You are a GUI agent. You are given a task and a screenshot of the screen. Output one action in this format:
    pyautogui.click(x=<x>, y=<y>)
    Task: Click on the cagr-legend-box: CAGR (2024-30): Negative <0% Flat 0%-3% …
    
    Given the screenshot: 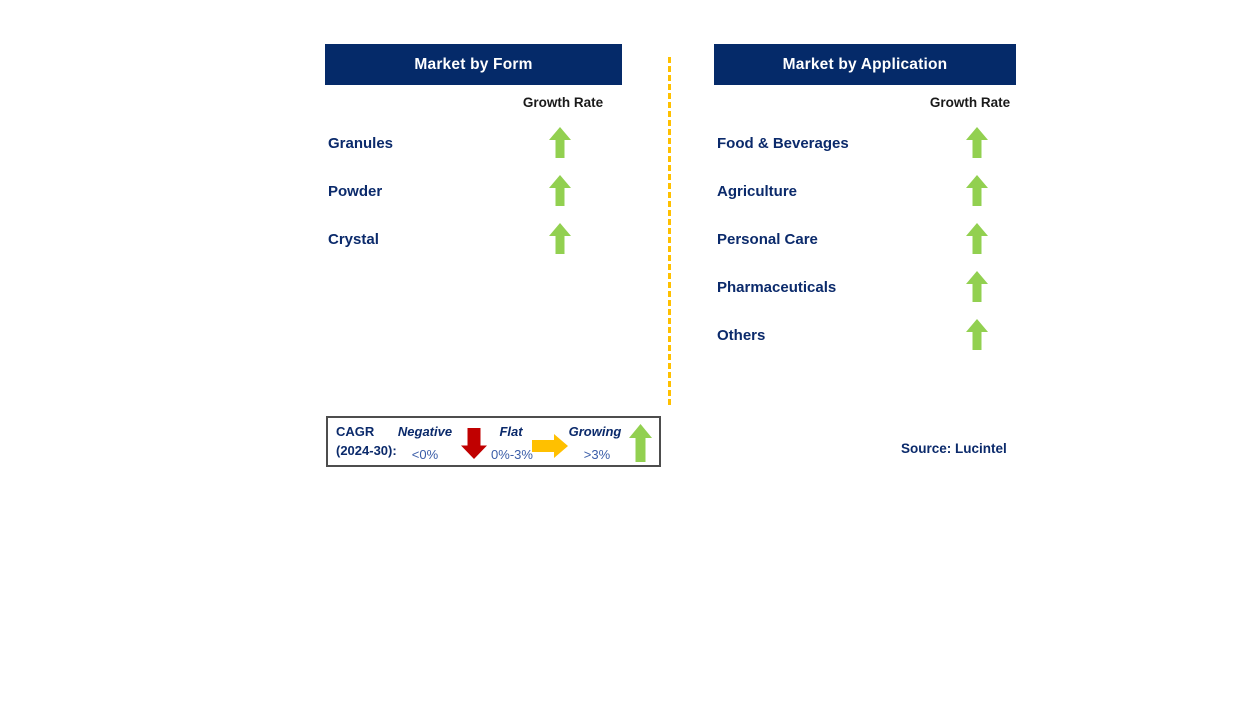 What is the action you would take?
    pyautogui.click(x=493, y=441)
    